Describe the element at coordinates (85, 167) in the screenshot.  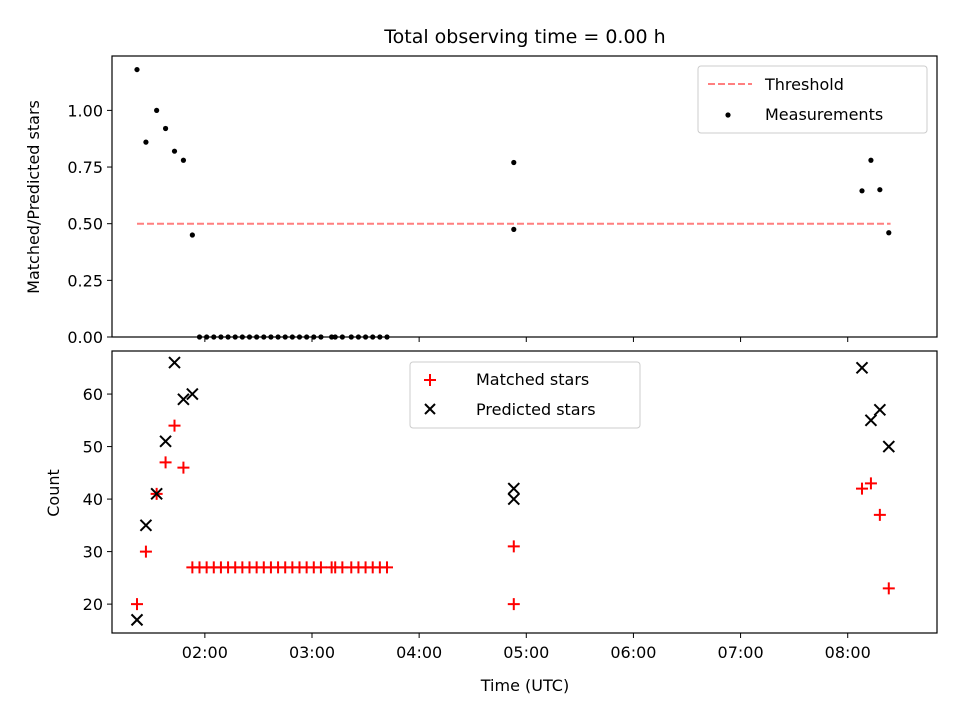
I see `top-y-tick-label: 0.75` at that location.